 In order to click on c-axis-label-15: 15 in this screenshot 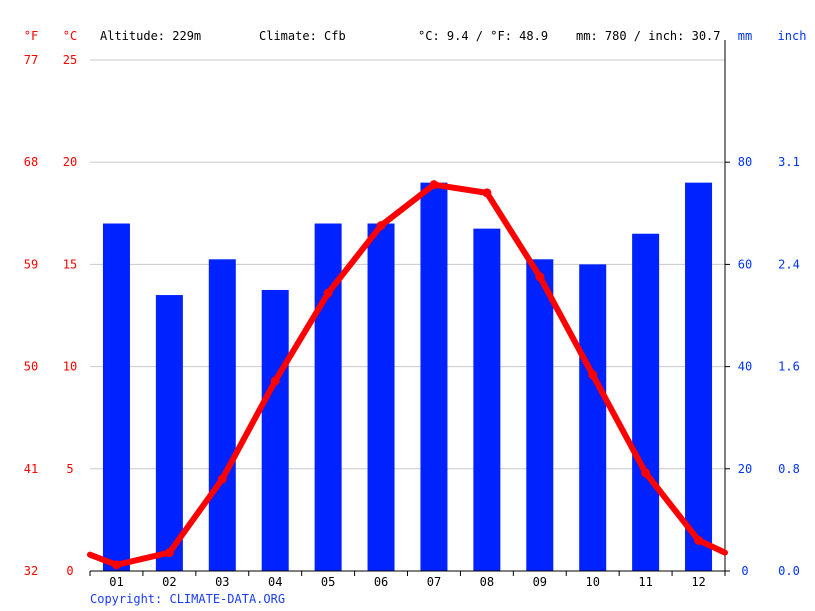, I will do `click(70, 264)`.